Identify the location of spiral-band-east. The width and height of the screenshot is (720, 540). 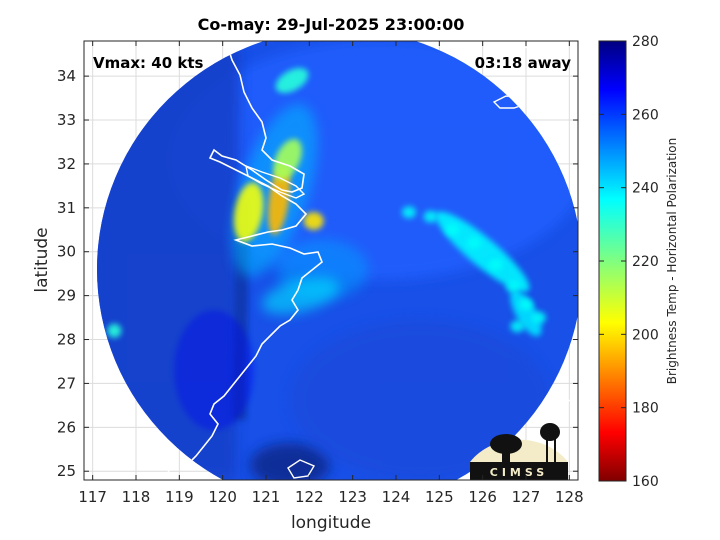
(482, 251).